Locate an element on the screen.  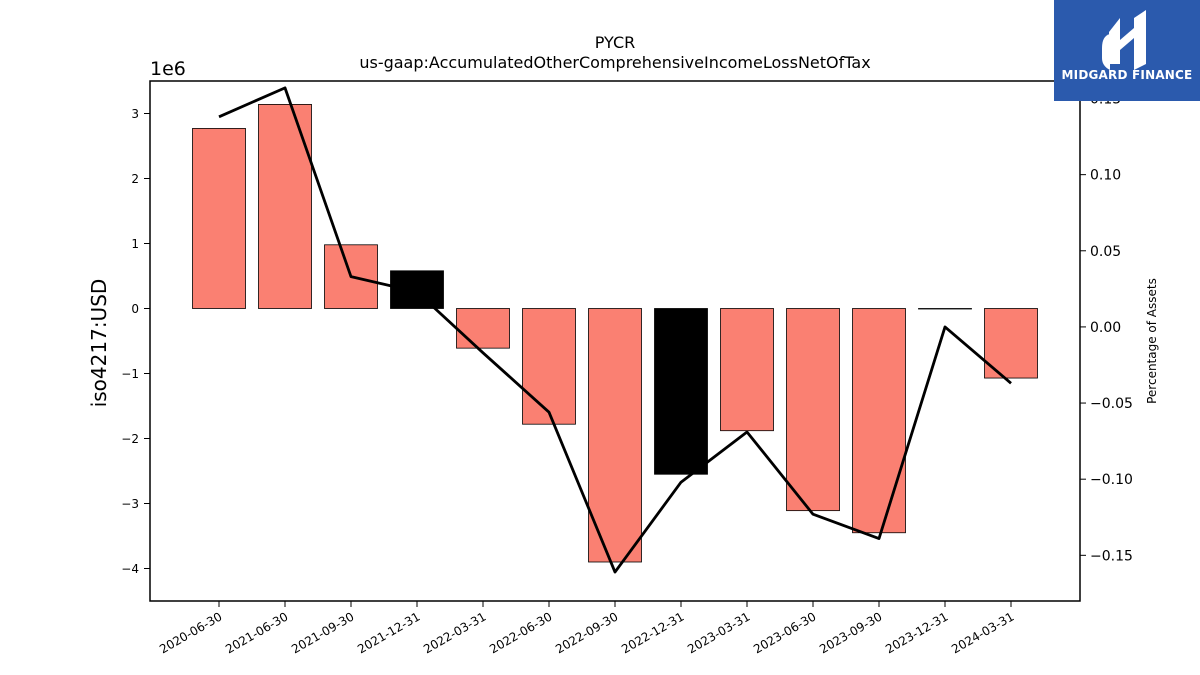
x-tick-label: 2024-03-31 is located at coordinates (982, 632).